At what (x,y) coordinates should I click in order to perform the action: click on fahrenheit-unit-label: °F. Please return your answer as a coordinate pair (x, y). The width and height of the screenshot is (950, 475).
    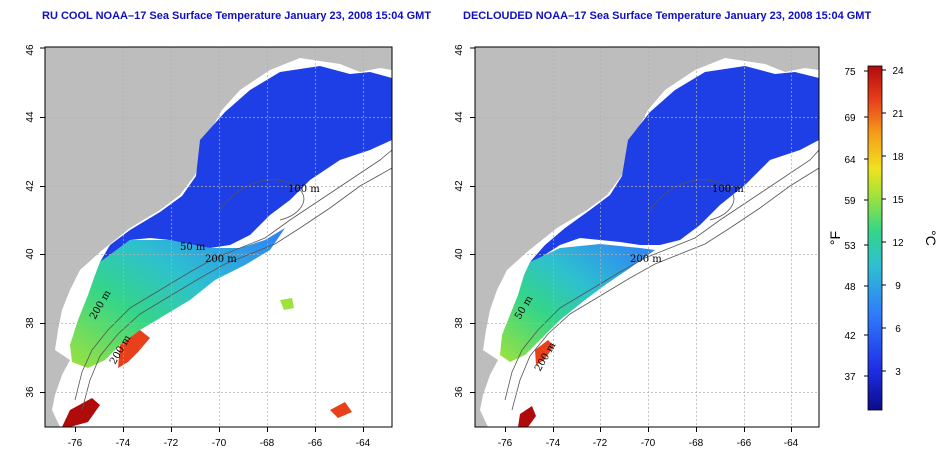
    Looking at the image, I should click on (835, 238).